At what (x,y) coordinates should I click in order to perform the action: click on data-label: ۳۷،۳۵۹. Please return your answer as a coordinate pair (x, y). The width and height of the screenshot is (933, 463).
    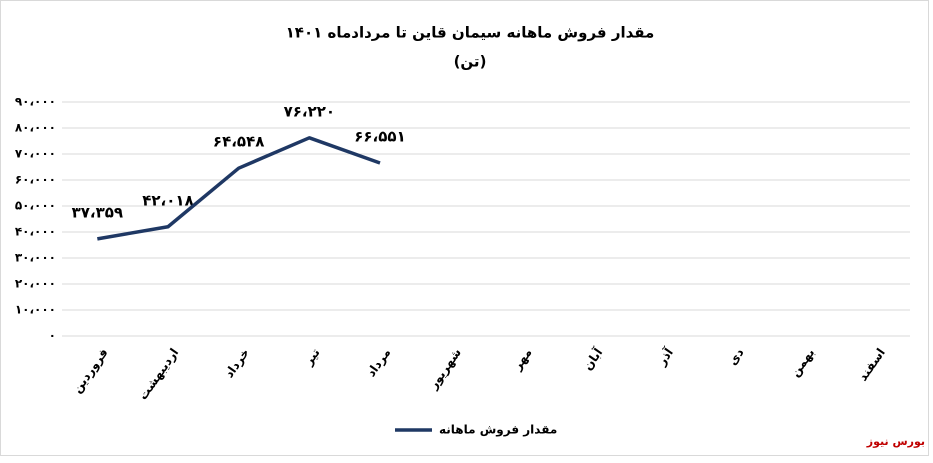
    Looking at the image, I should click on (97, 212).